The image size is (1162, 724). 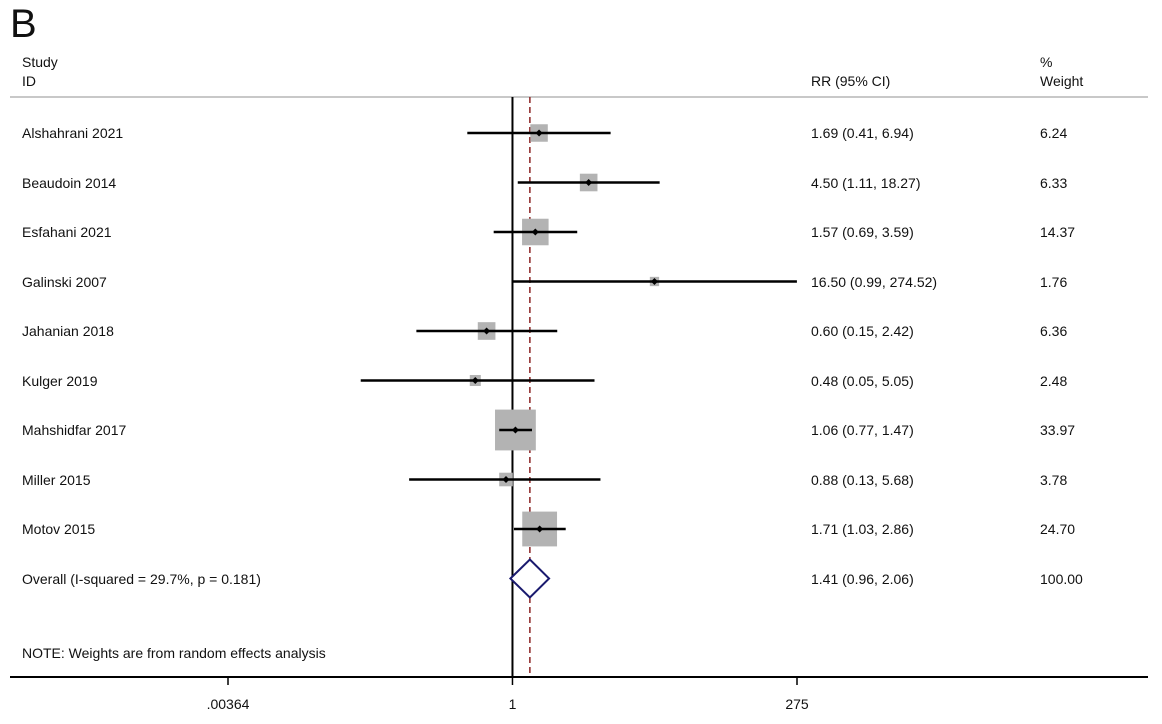 What do you see at coordinates (56, 479) in the screenshot?
I see `study-name: Miller 2015` at bounding box center [56, 479].